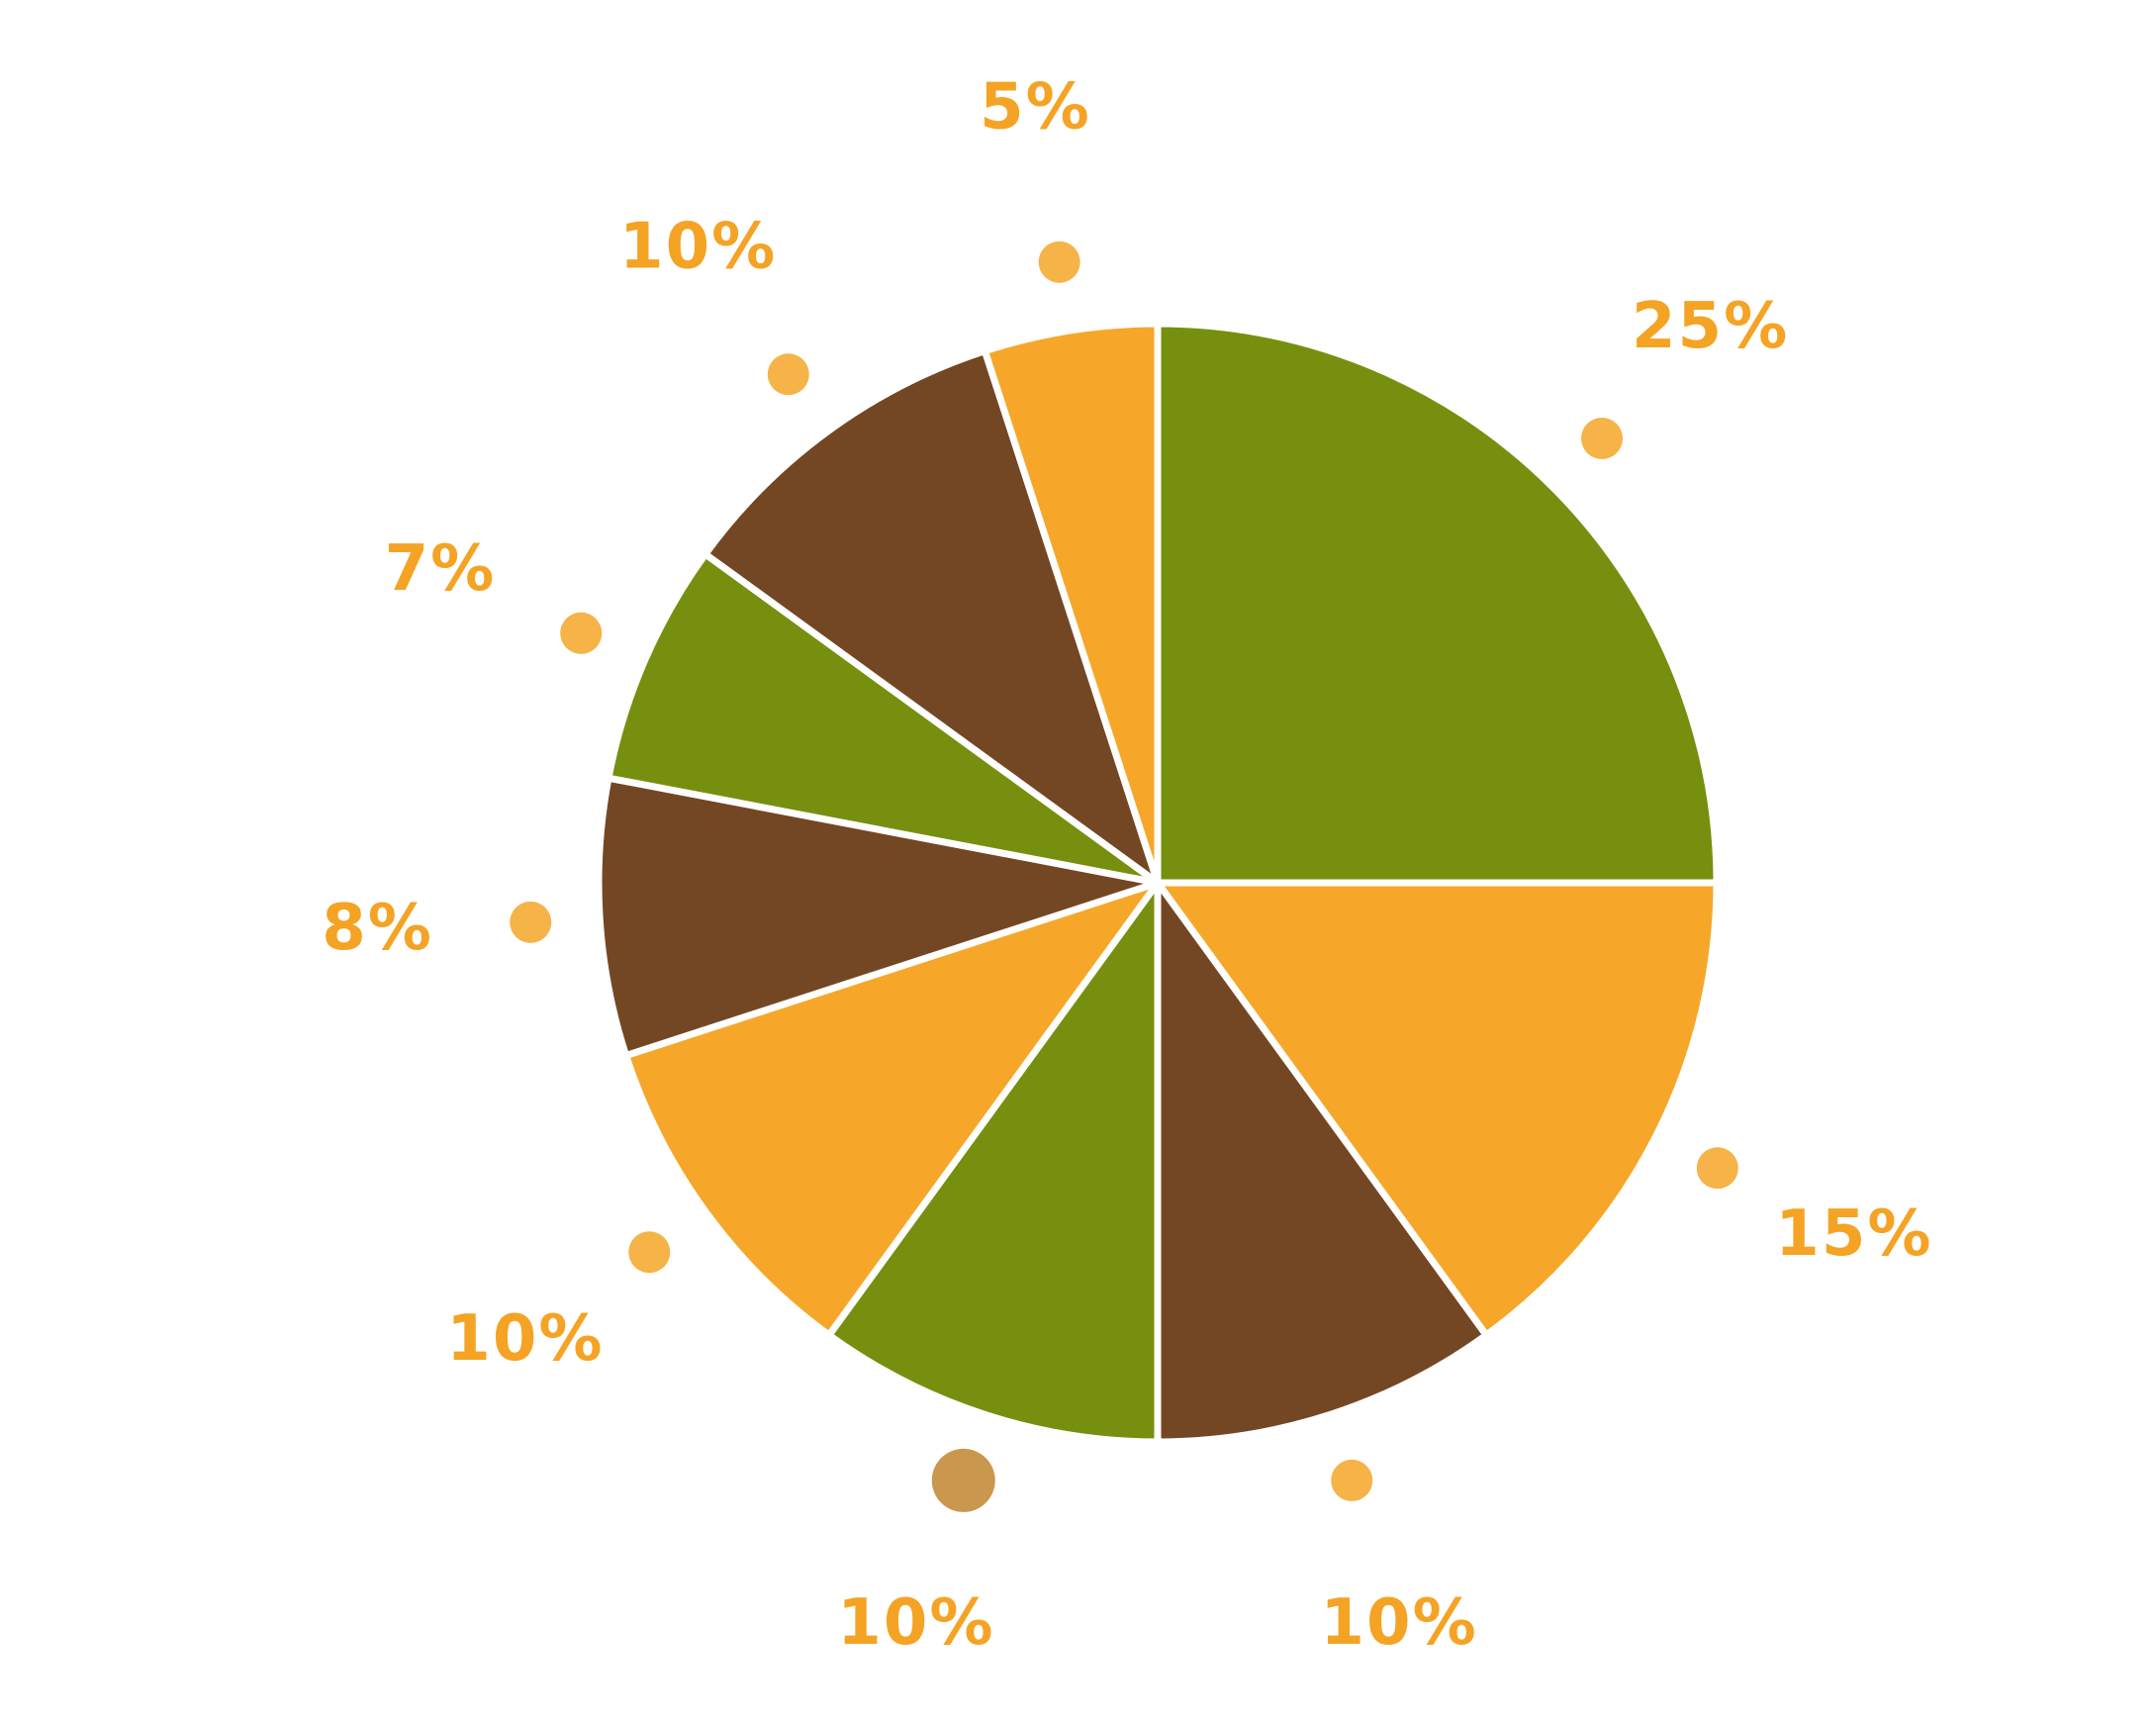 This screenshot has height=1721, width=2156. What do you see at coordinates (441, 569) in the screenshot?
I see `slice-label-7: 7%` at bounding box center [441, 569].